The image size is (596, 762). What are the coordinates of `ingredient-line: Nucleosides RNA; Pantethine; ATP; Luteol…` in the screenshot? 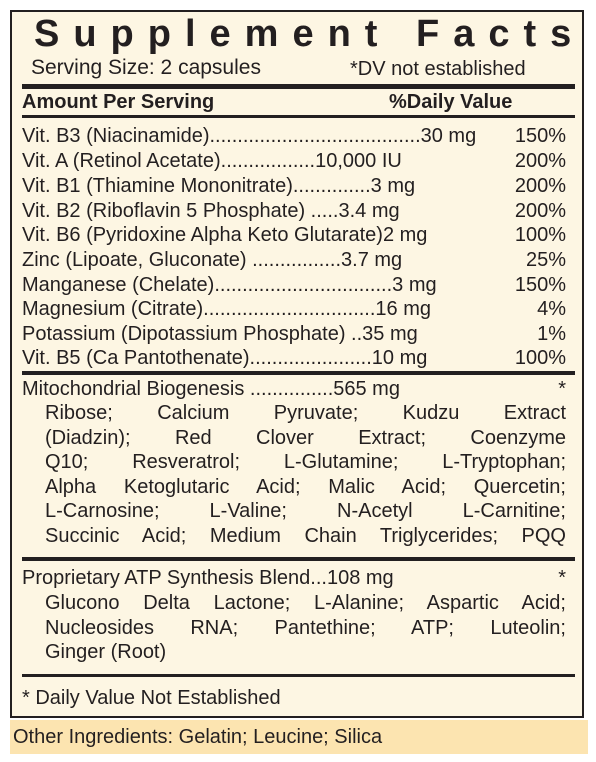 It's located at (305, 627).